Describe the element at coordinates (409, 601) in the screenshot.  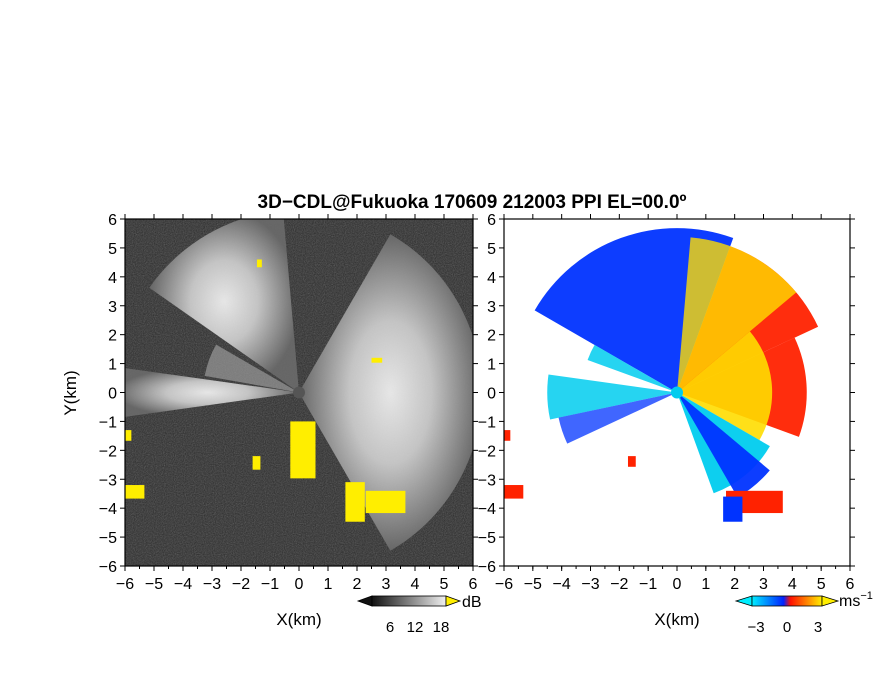
I see `colorbar-gradient` at that location.